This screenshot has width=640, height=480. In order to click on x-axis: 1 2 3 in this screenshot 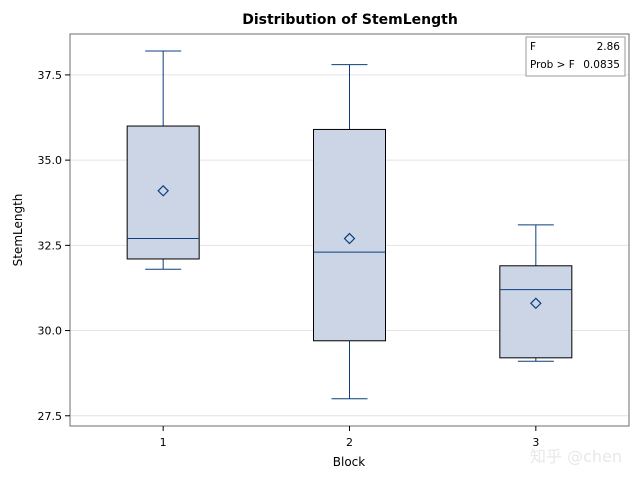, I will do `click(349, 437)`.